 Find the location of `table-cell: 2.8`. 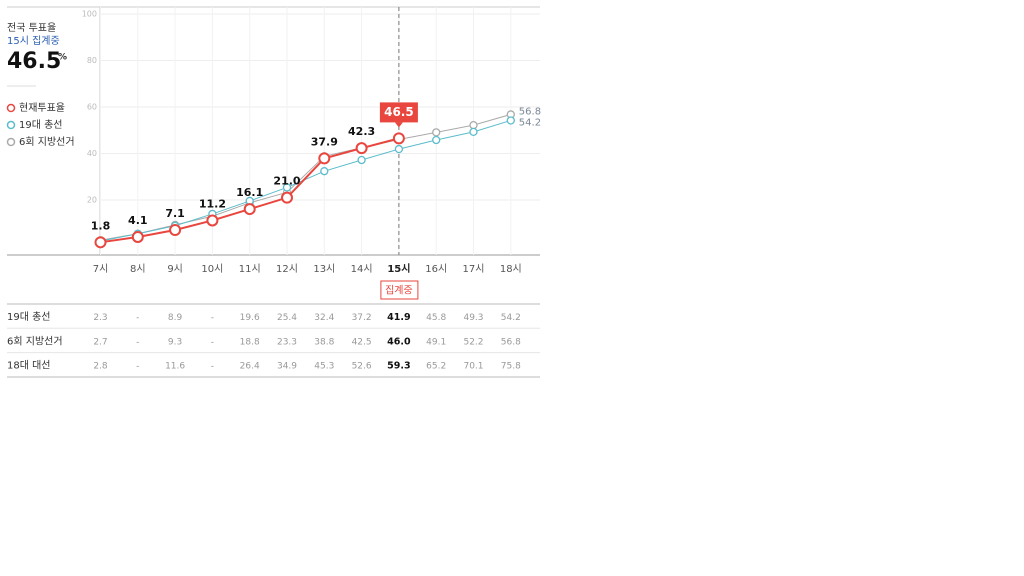

table-cell: 2.8 is located at coordinates (100, 367).